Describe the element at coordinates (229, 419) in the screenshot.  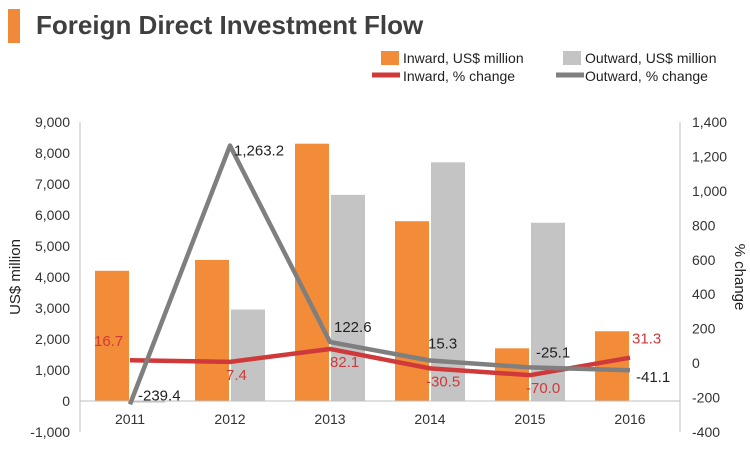
I see `x-tick-label: 2012` at that location.